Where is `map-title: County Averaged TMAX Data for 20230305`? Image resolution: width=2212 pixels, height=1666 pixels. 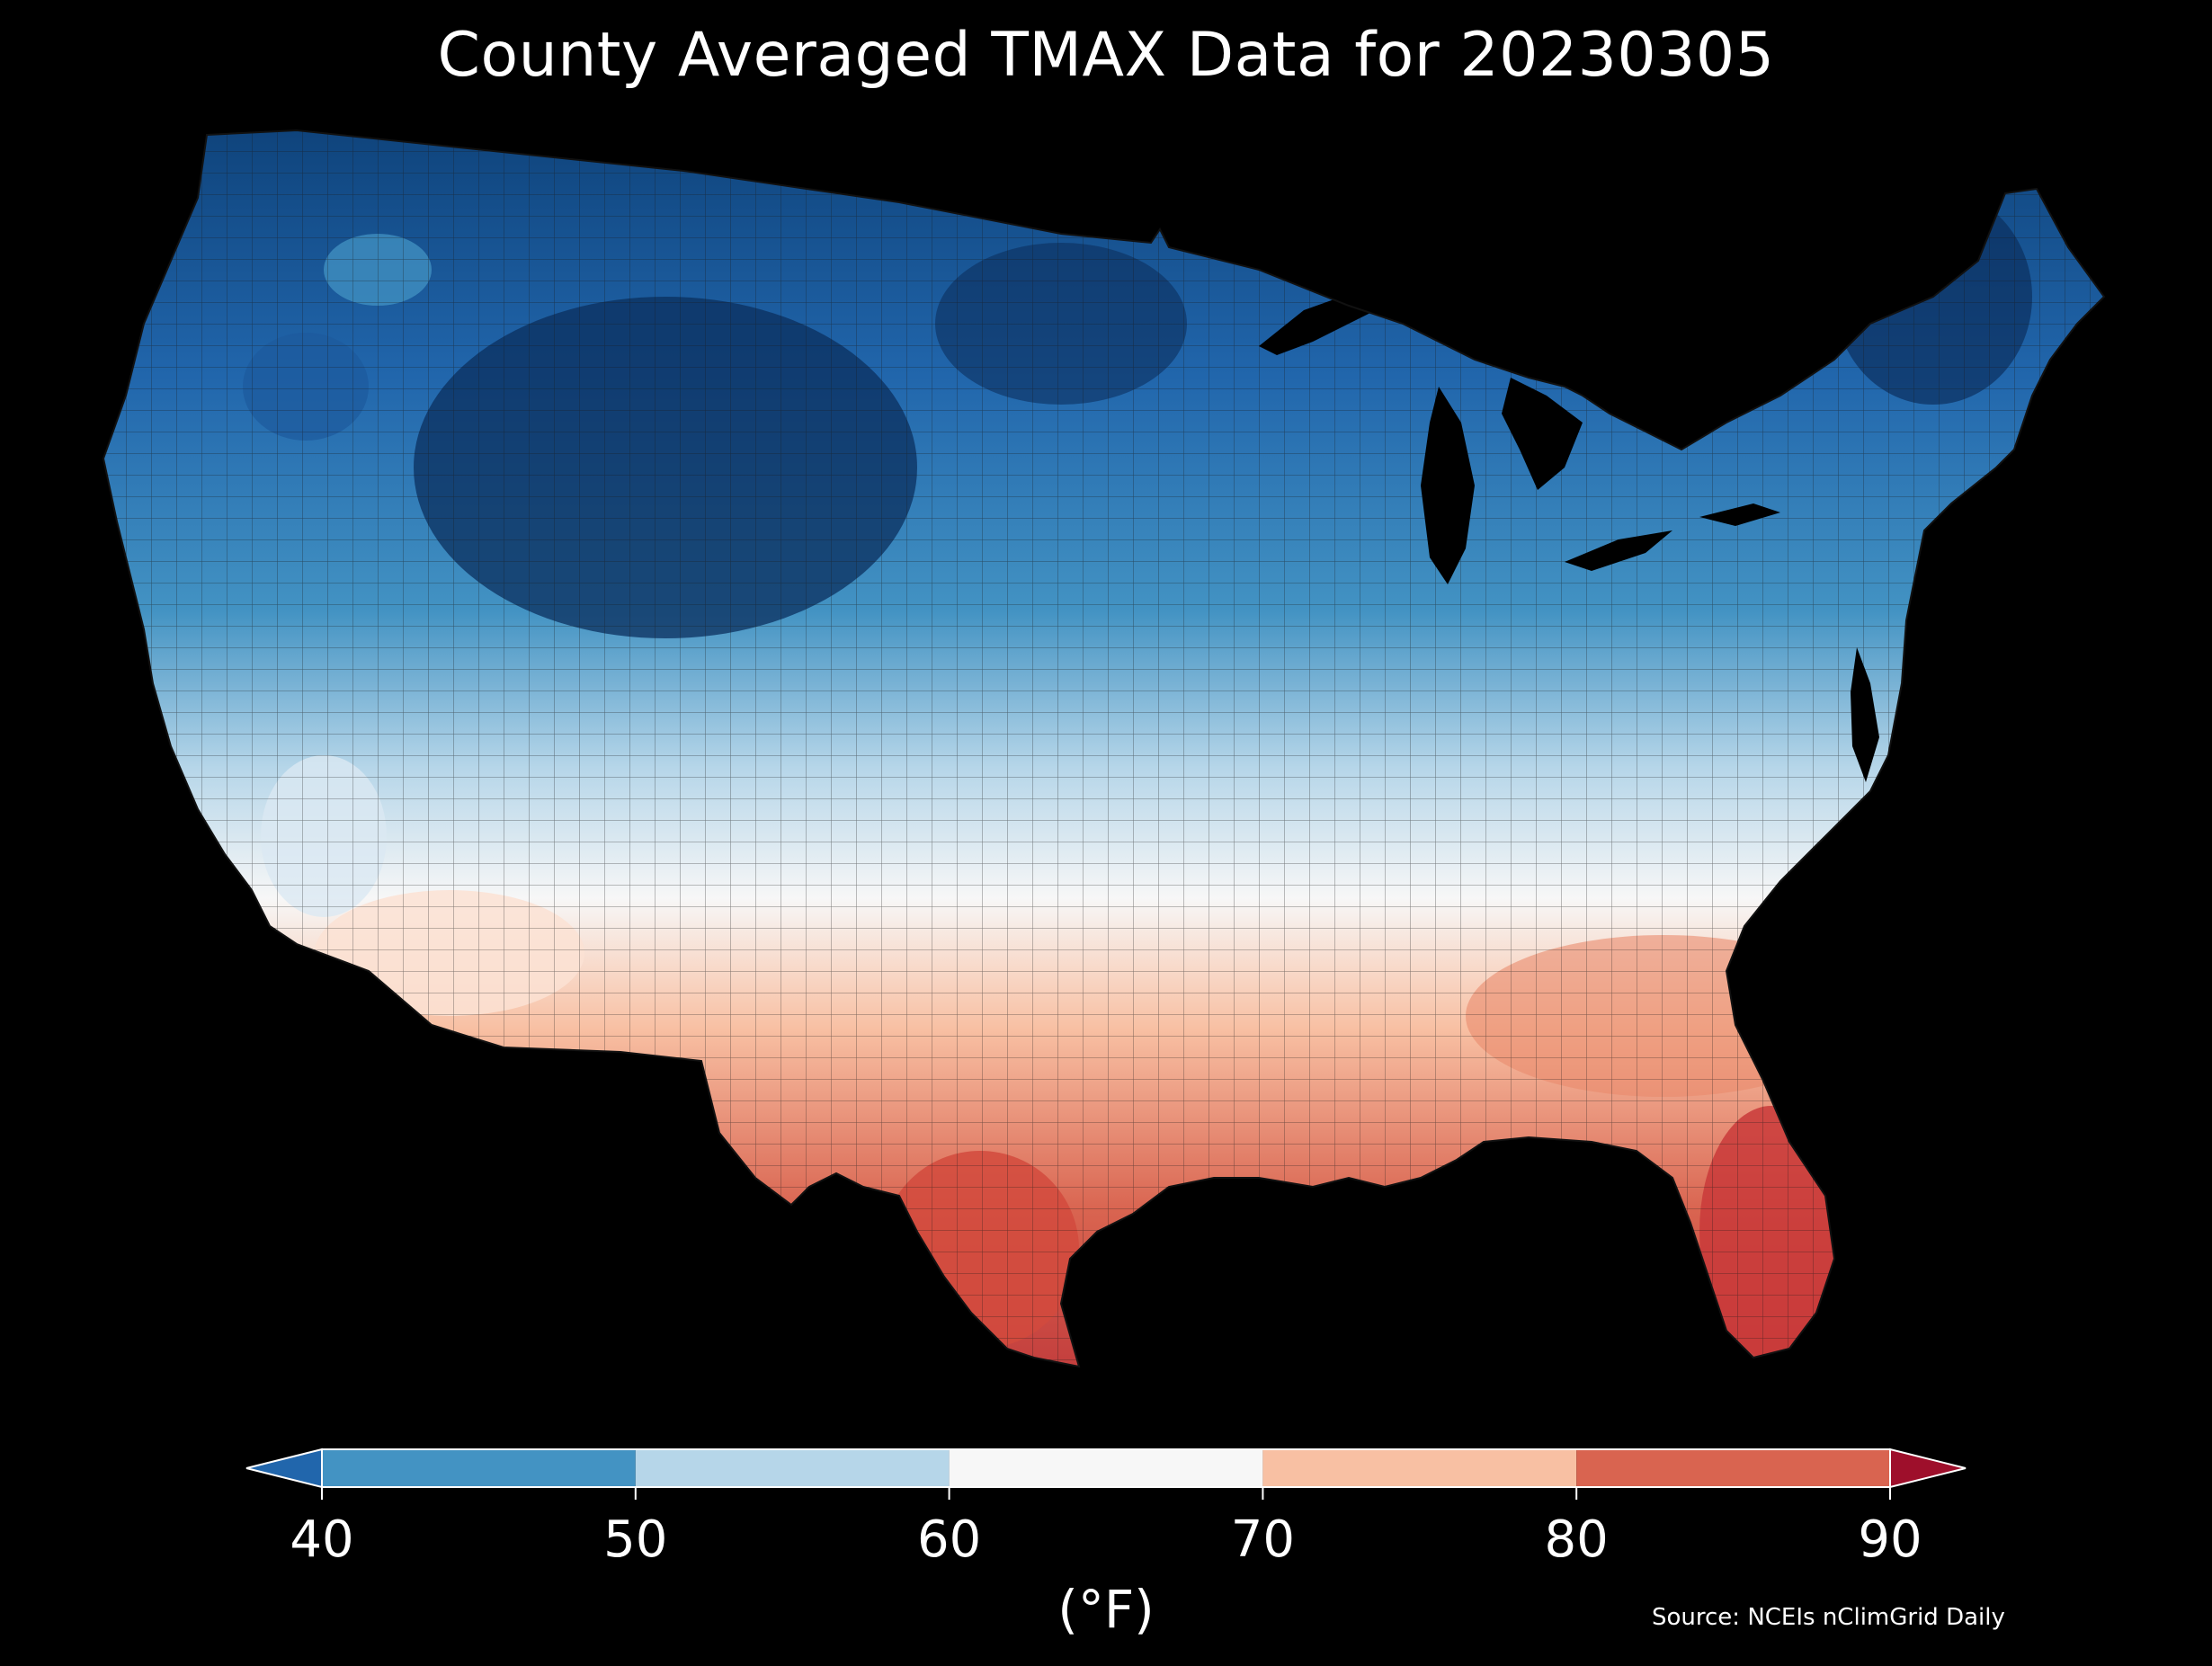
map-title: County Averaged TMAX Data for 20230305 is located at coordinates (1106, 55).